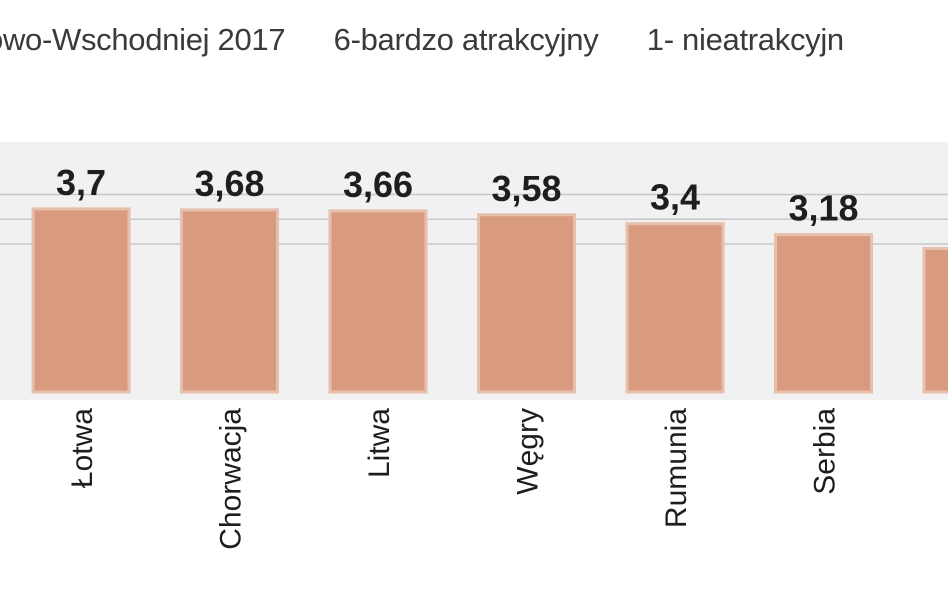  Describe the element at coordinates (675, 197) in the screenshot. I see `value-label: 3,4` at that location.